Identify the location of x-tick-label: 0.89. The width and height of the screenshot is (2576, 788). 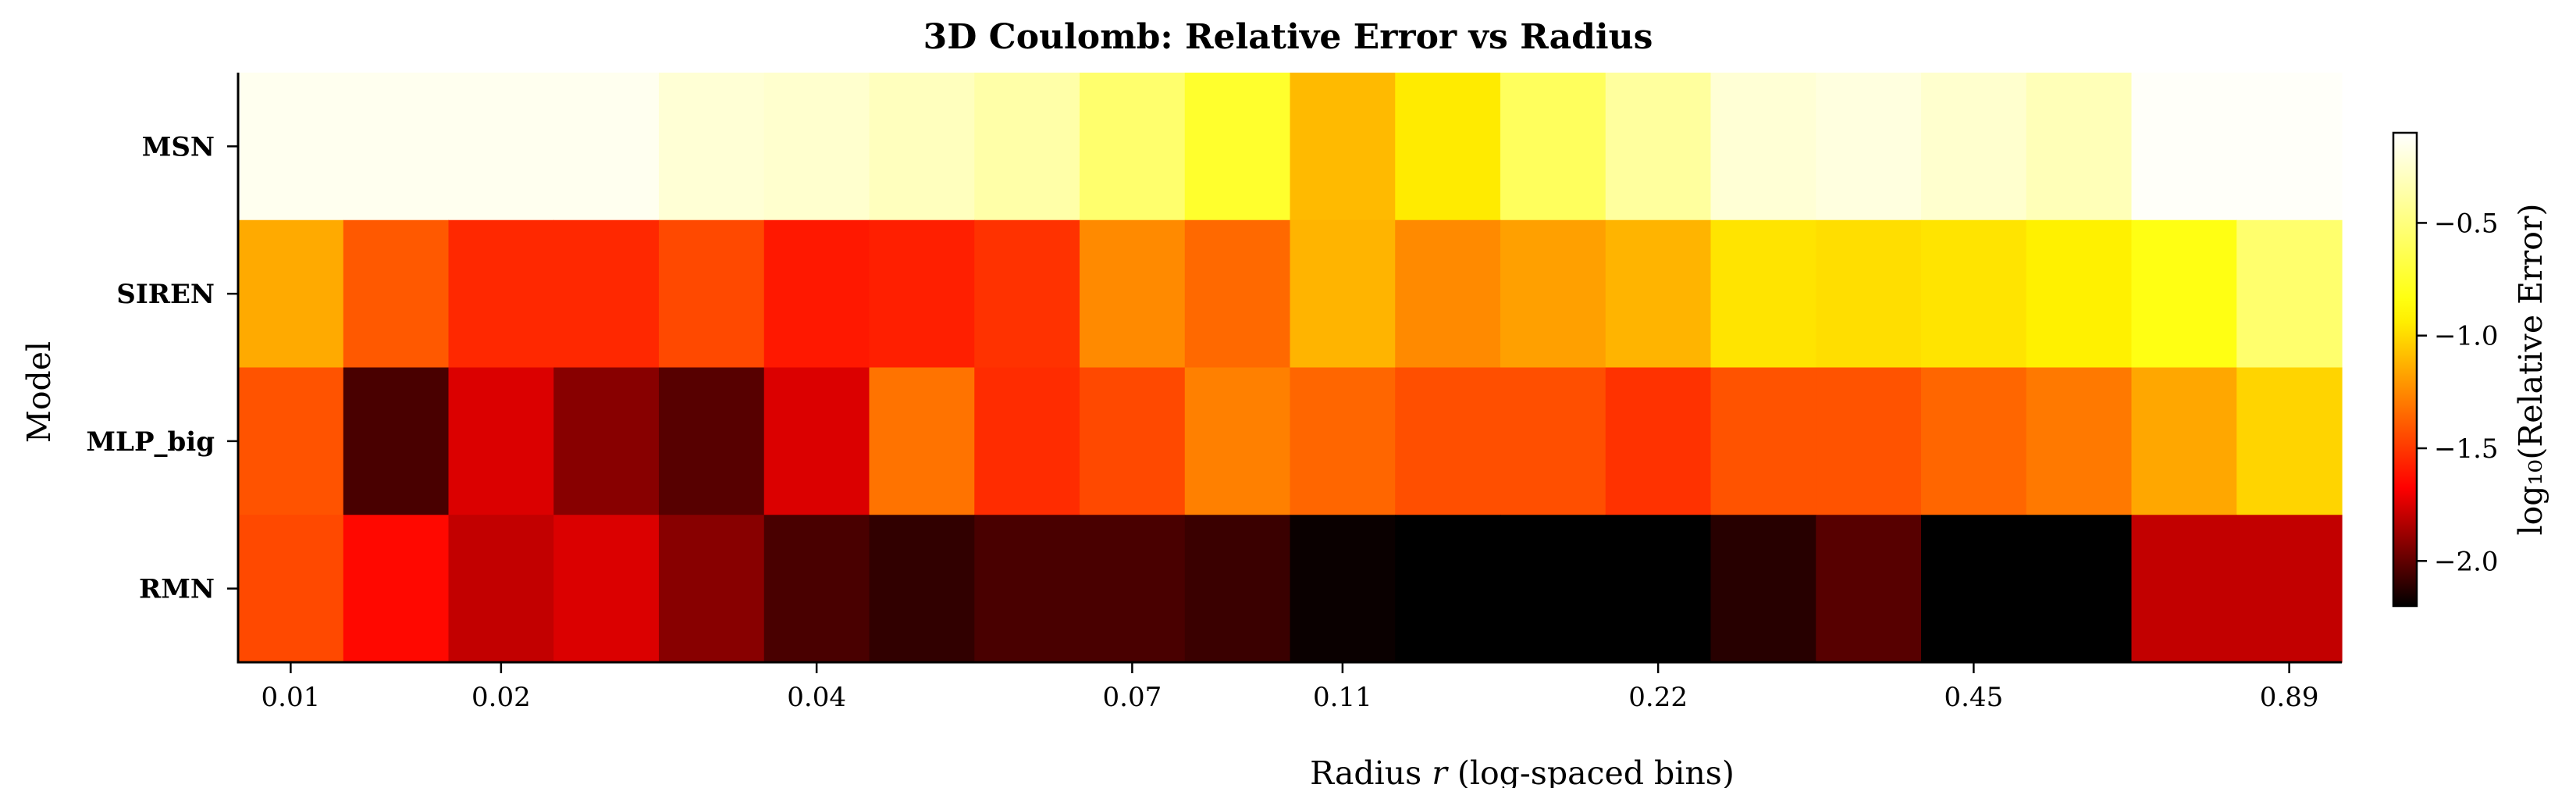
(2289, 697).